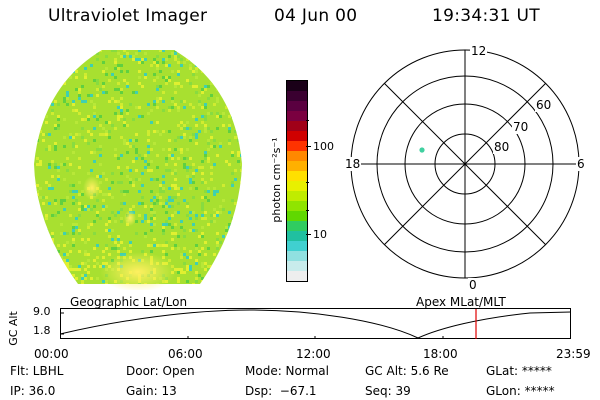 The image size is (600, 400). Describe the element at coordinates (42, 311) in the screenshot. I see `timeline-ytick: 9.0` at that location.